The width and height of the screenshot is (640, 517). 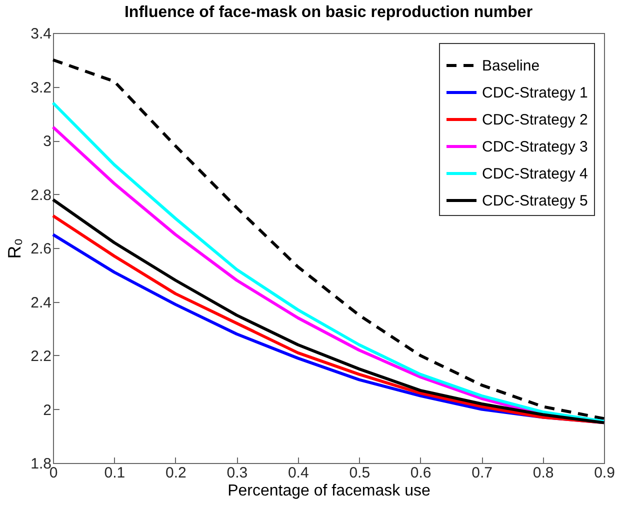 I want to click on y-tick-label: 2.6, so click(x=41, y=249).